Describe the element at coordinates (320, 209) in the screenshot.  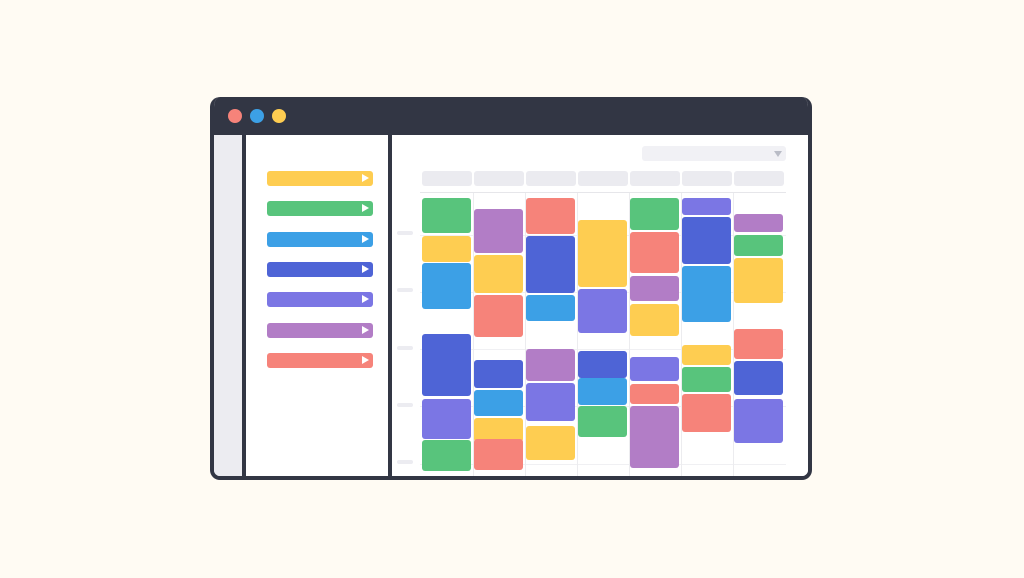
I see `calendar-item-green` at that location.